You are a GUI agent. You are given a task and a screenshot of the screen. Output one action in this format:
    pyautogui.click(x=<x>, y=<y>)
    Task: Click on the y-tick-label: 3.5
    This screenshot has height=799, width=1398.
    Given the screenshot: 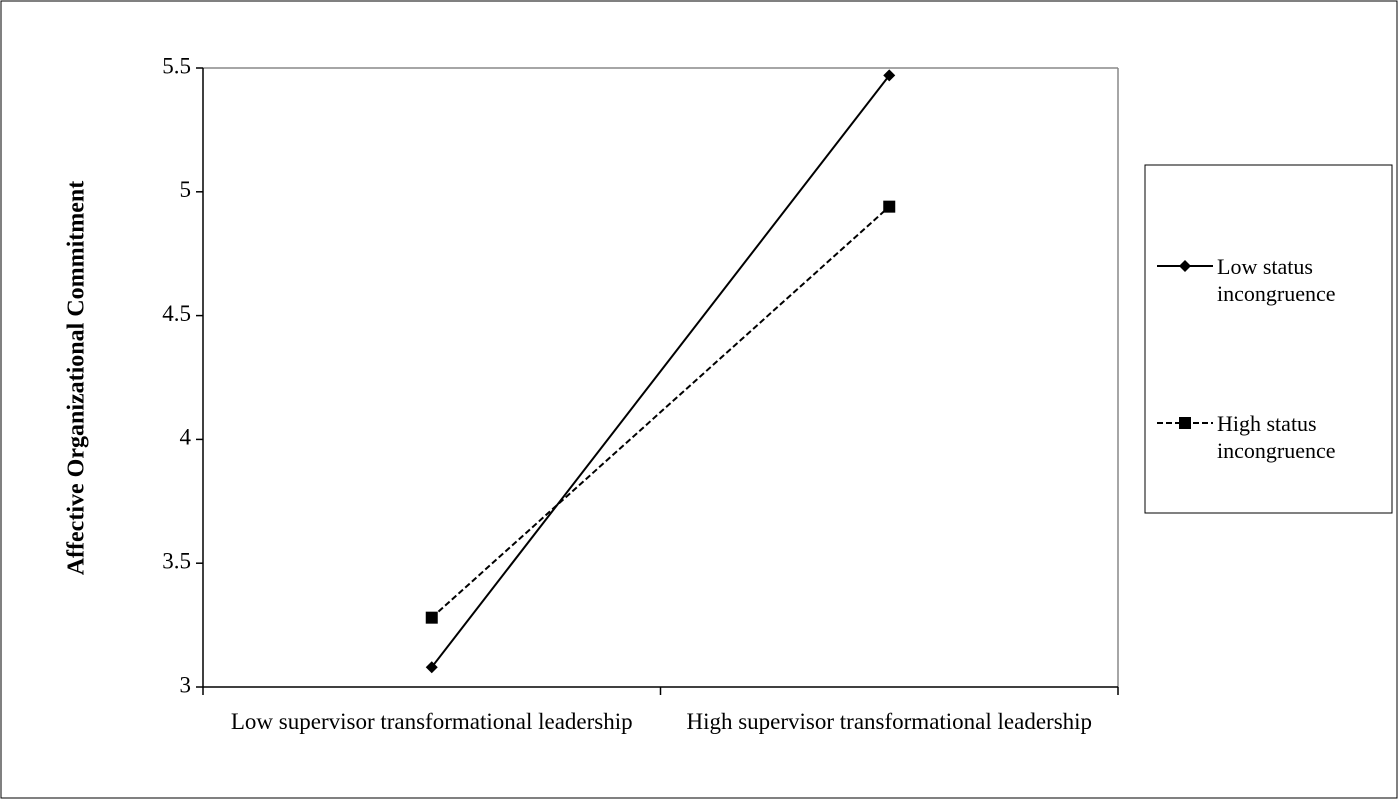 What is the action you would take?
    pyautogui.click(x=176, y=560)
    